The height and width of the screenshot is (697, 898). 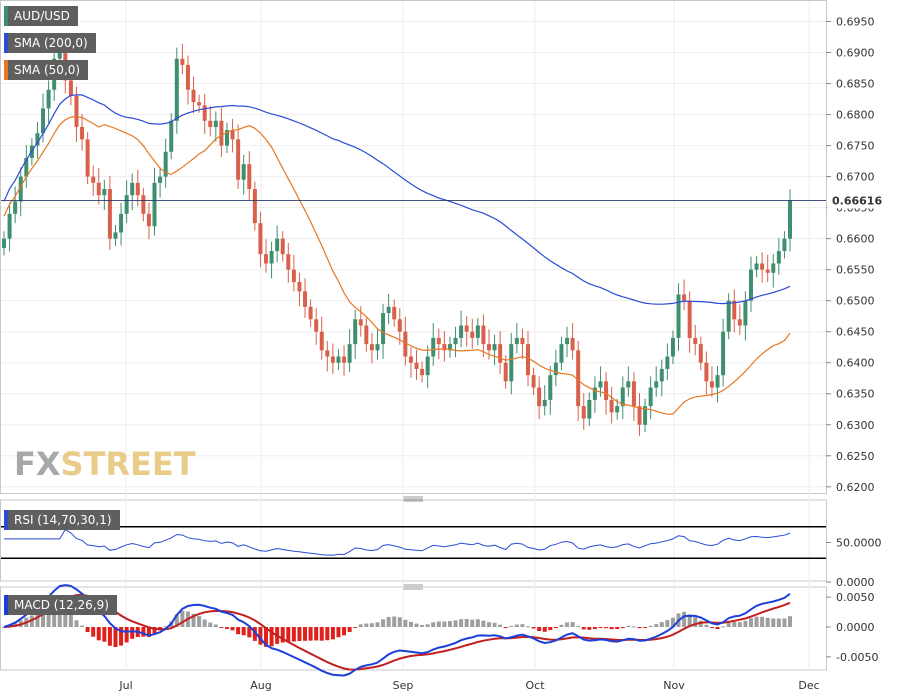 What do you see at coordinates (535, 685) in the screenshot?
I see `x-tick-label: Oct` at bounding box center [535, 685].